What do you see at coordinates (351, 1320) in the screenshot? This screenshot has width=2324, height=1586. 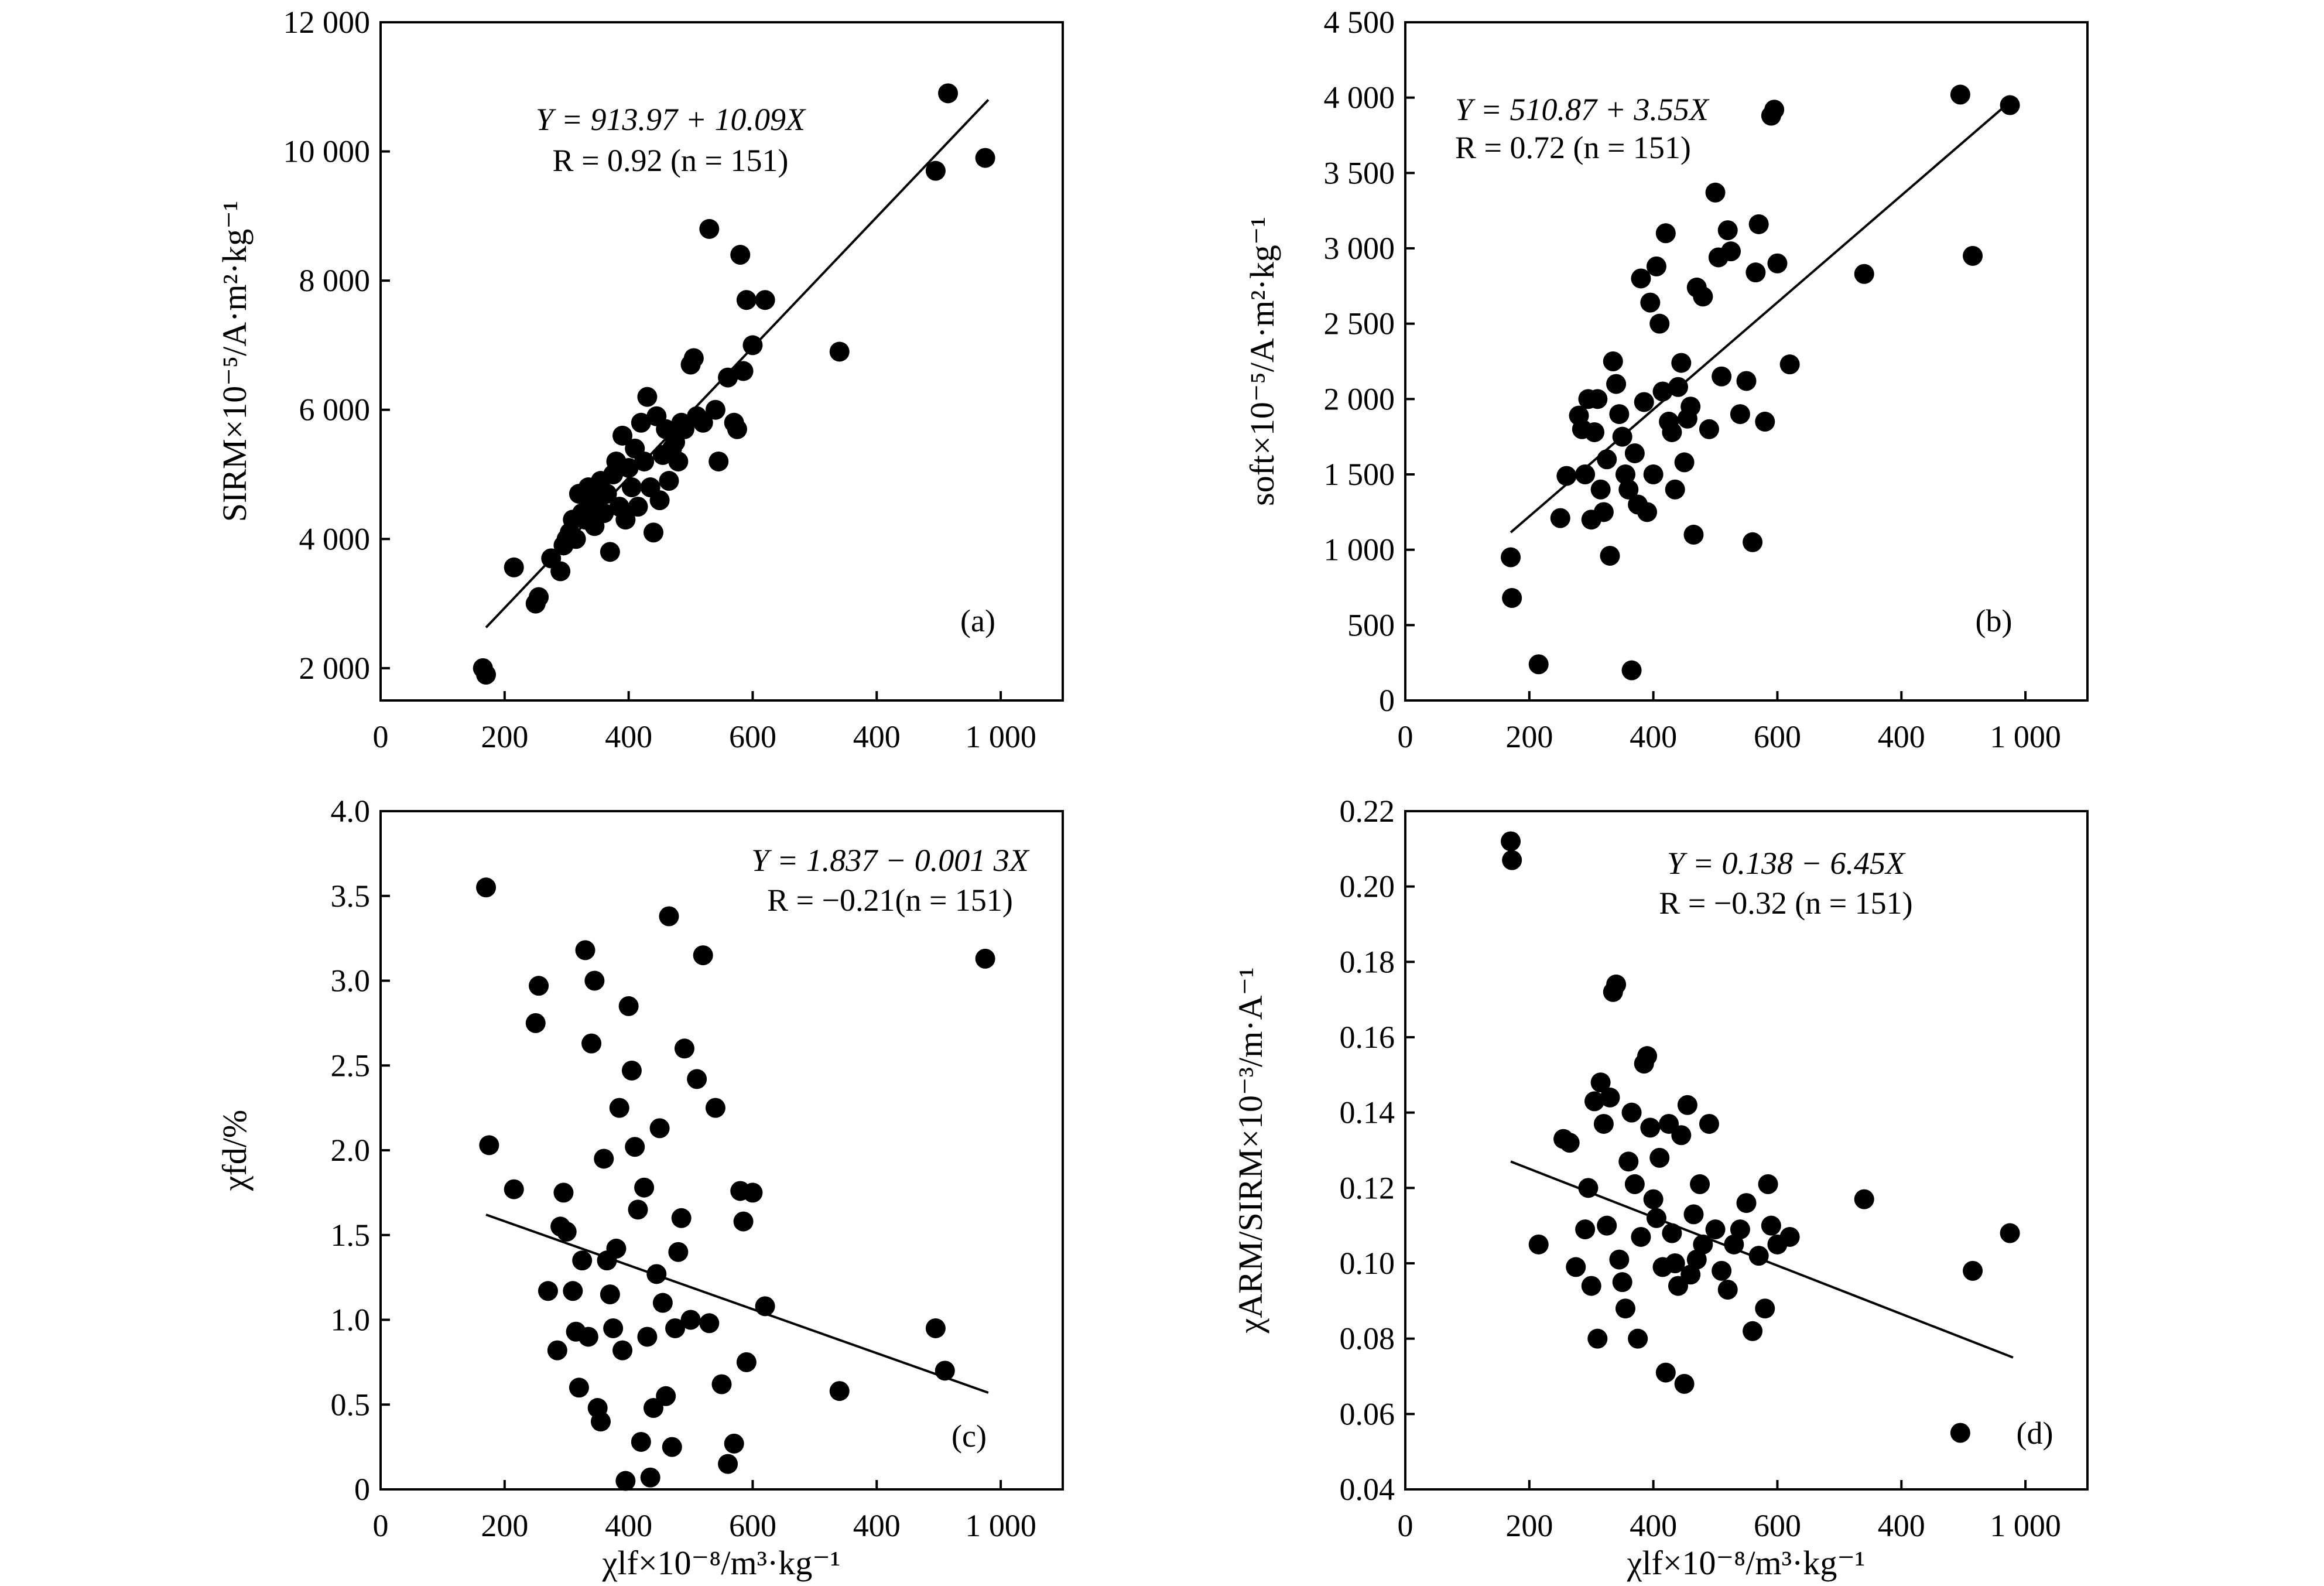 I see `panel-c-y-tick-label: 1.0` at bounding box center [351, 1320].